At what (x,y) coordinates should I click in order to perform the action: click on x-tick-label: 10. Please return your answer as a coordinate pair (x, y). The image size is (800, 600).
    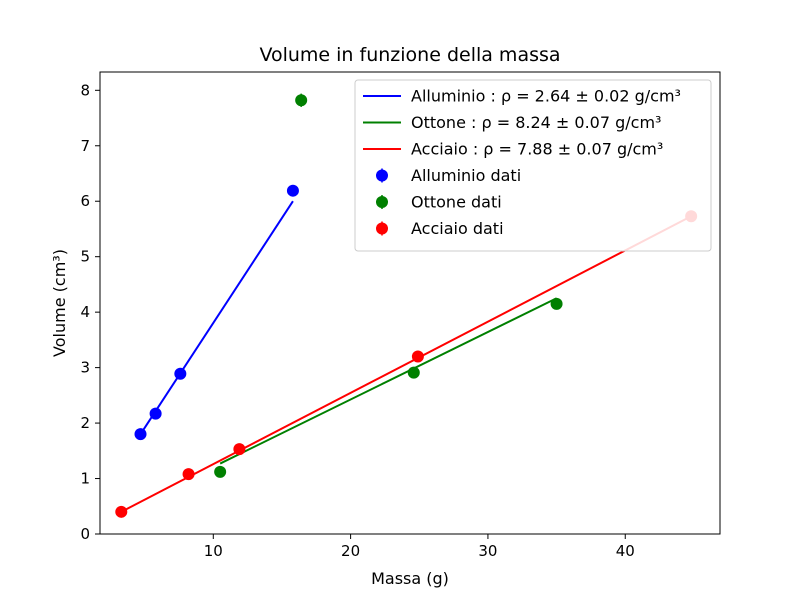
    Looking at the image, I should click on (213, 551).